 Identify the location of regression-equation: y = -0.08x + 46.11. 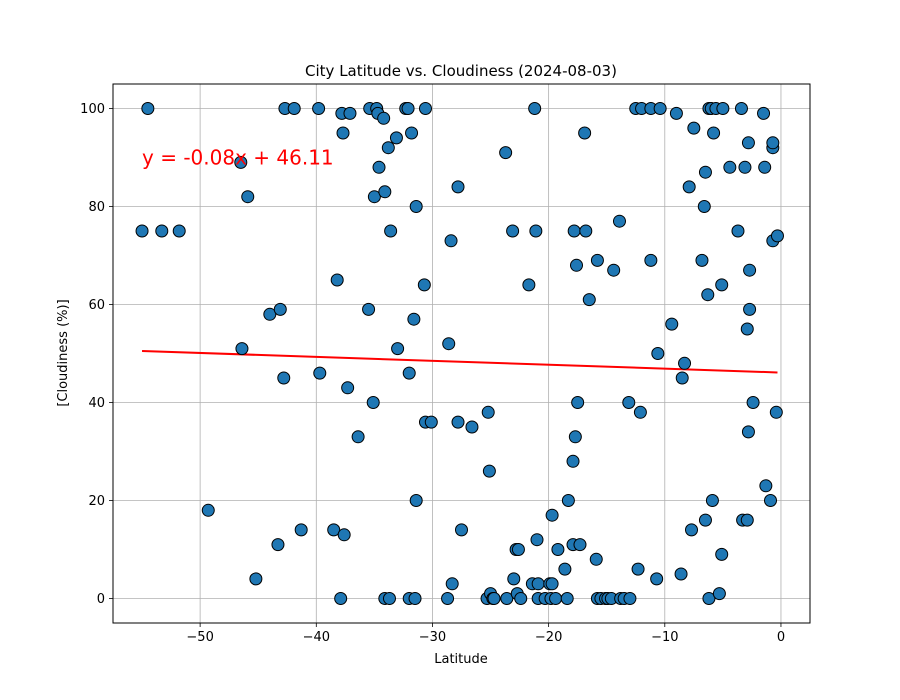
(238, 158).